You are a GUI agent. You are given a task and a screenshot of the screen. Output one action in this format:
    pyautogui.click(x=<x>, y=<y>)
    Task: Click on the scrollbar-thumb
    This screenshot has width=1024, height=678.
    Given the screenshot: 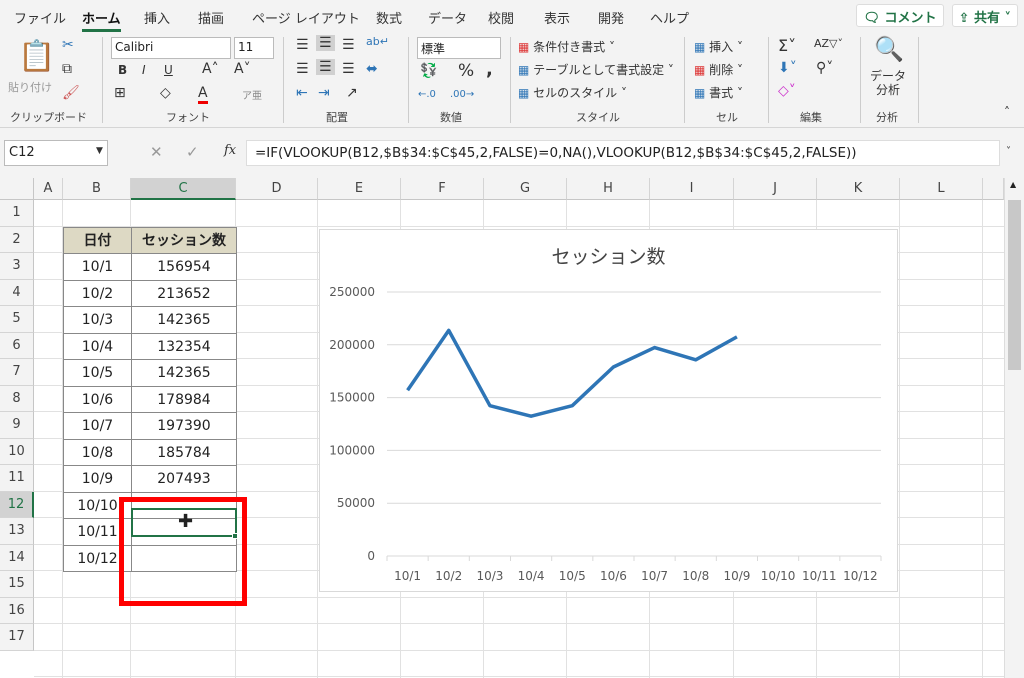 What is the action you would take?
    pyautogui.click(x=1014, y=285)
    